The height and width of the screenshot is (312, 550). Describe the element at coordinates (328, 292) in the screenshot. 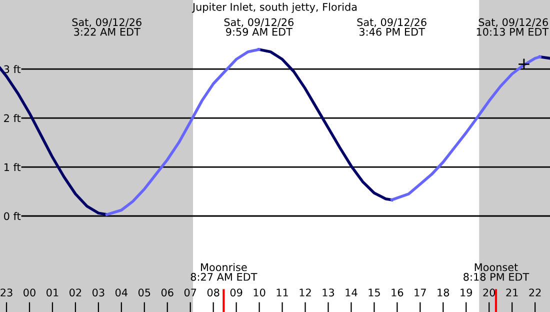

I see `x-tick-label: 13` at that location.